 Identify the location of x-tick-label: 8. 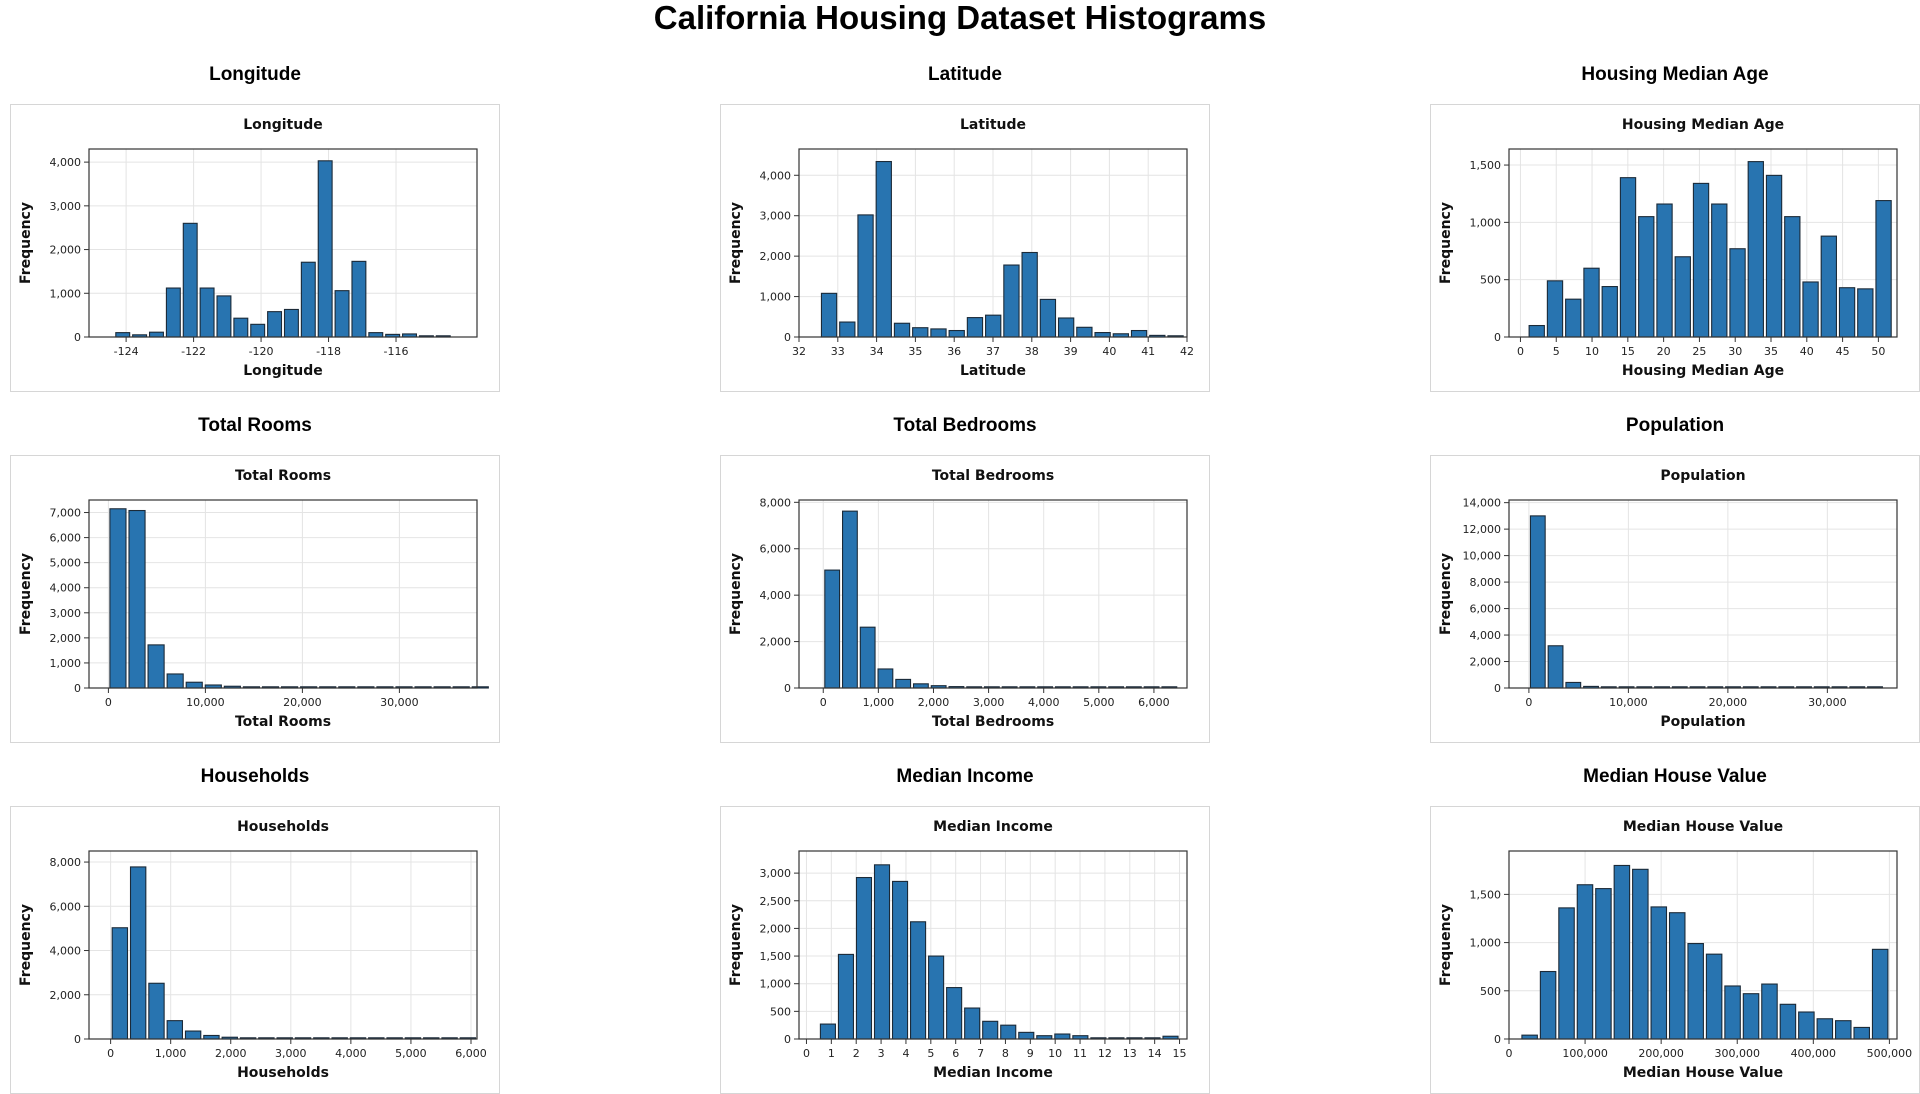
(1005, 1053).